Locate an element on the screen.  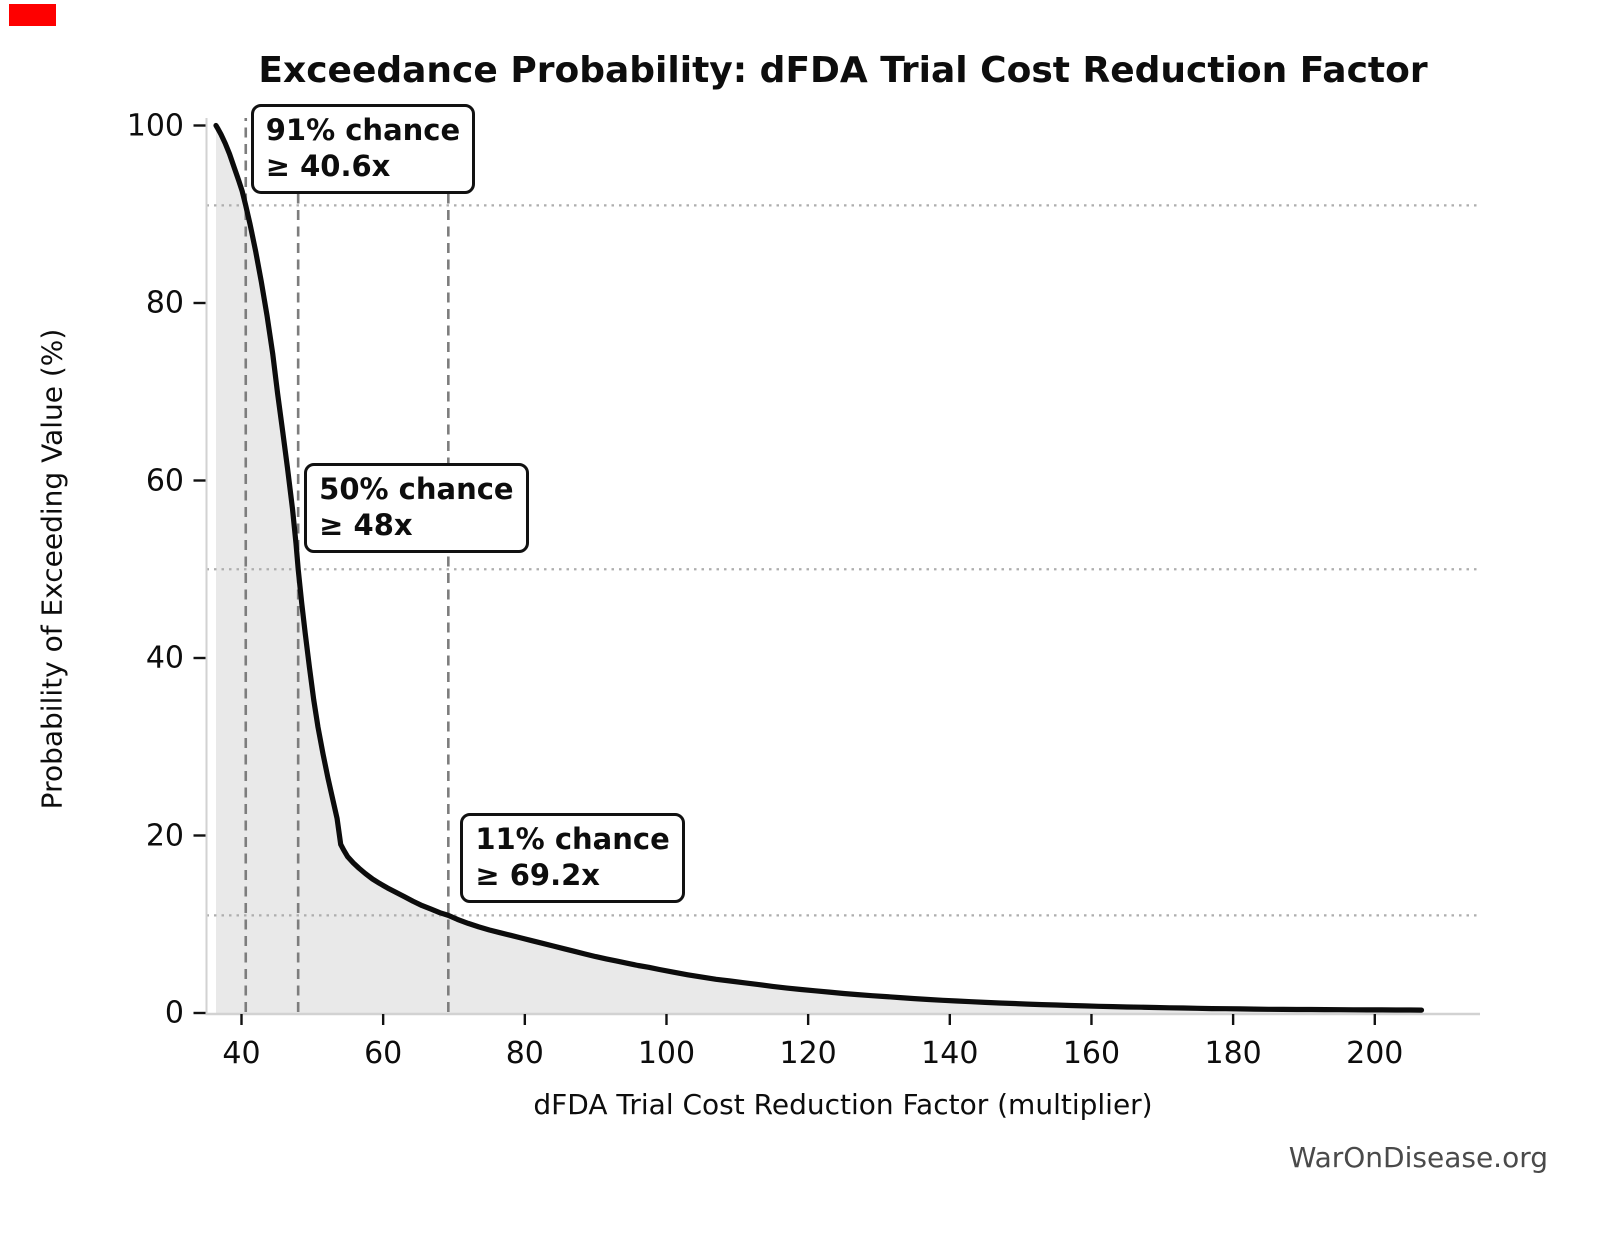
x-tick-label: 80 is located at coordinates (524, 1053).